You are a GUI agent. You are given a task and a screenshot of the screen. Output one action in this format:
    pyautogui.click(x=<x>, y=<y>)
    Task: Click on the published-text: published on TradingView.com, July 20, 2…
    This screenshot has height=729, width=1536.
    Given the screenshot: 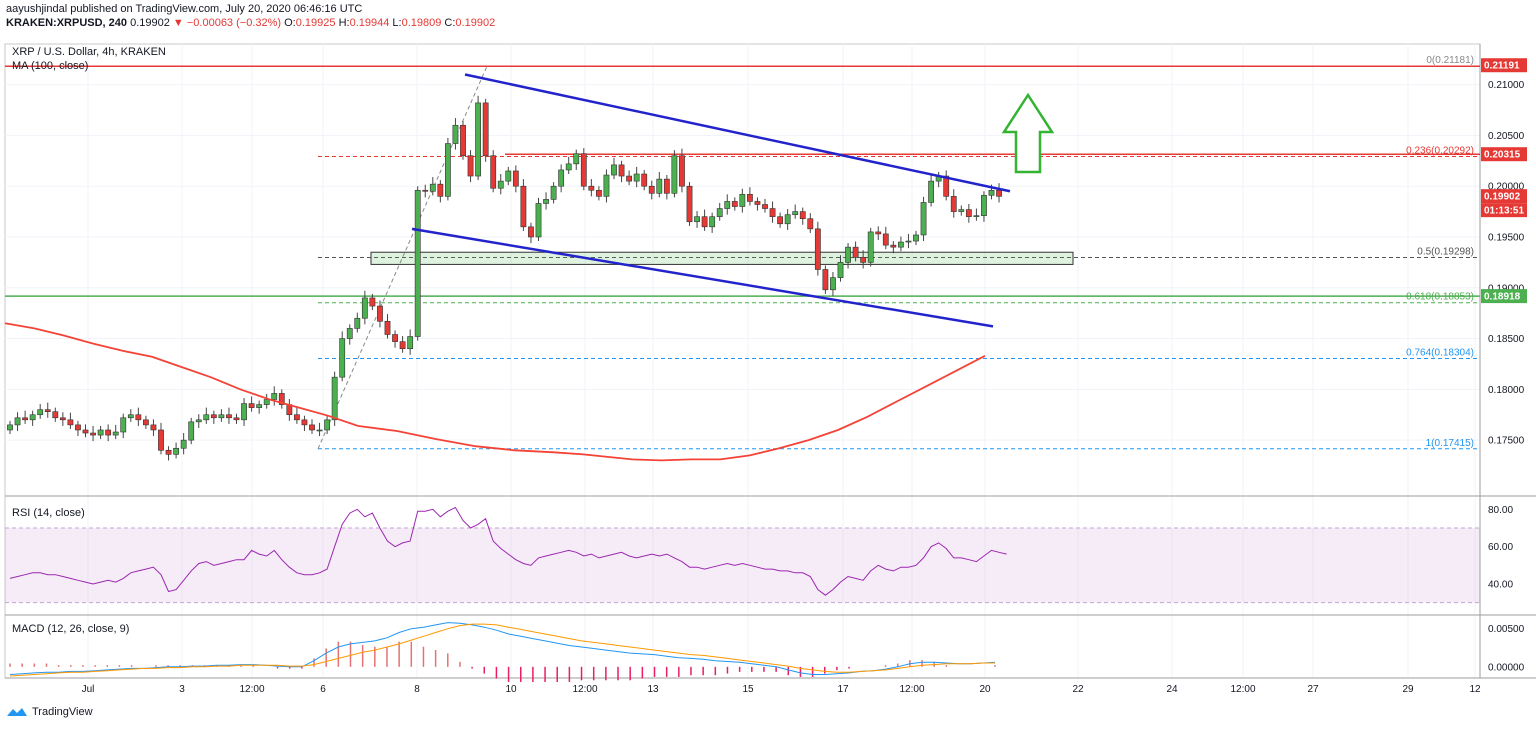 What is the action you would take?
    pyautogui.click(x=216, y=9)
    